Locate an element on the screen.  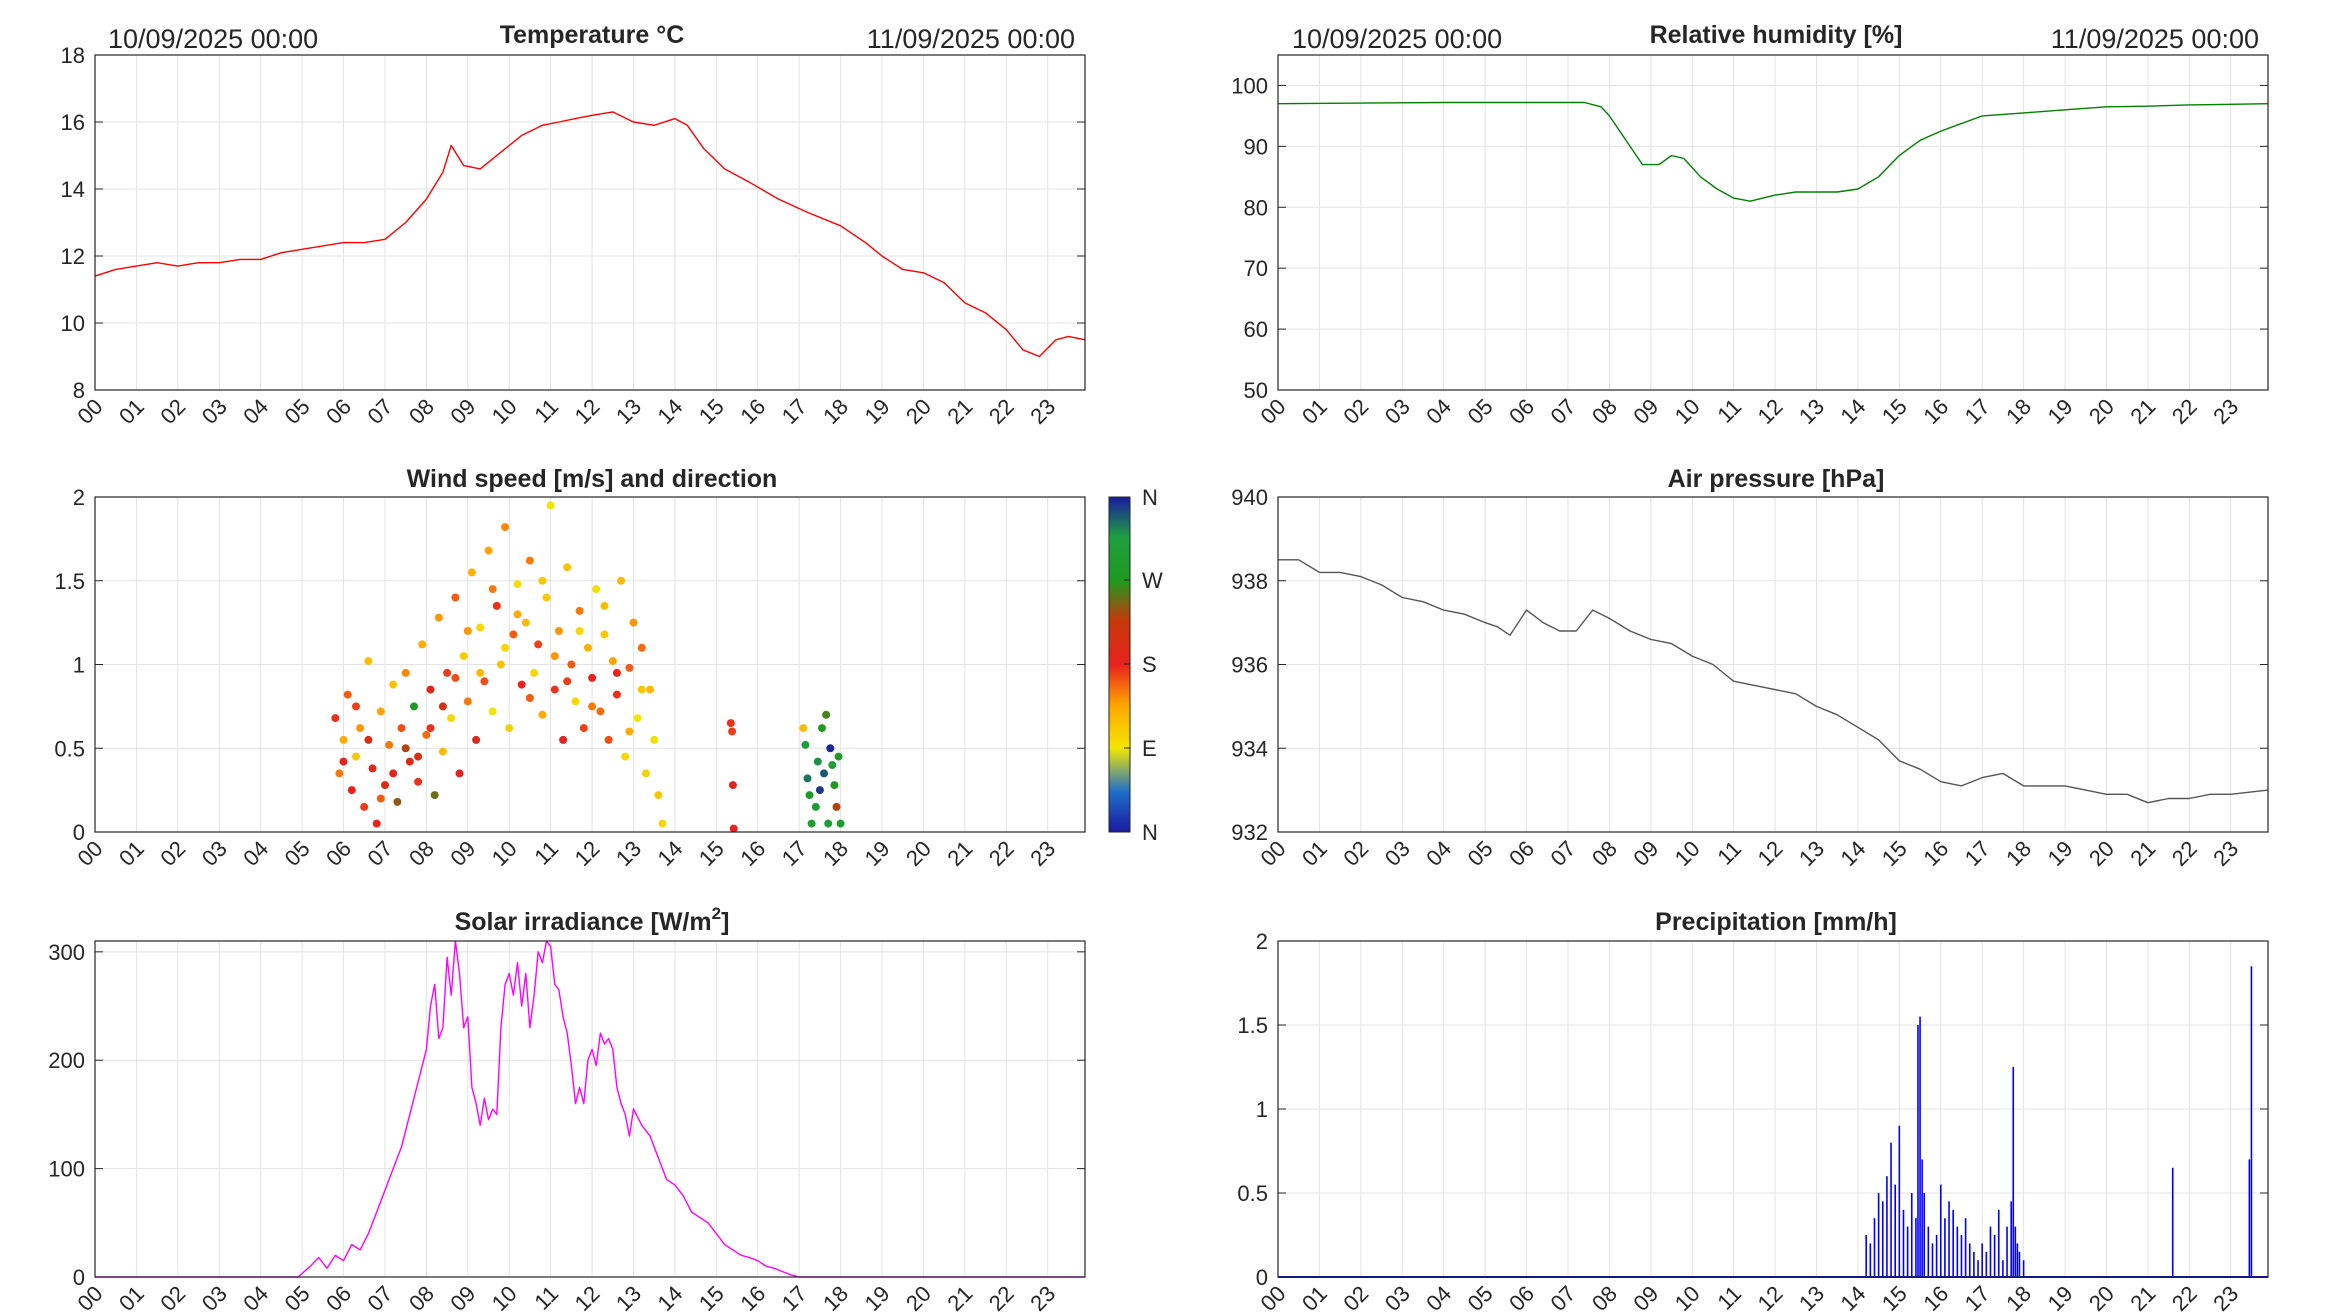
x-tick-label: 08 is located at coordinates (1604, 1297).